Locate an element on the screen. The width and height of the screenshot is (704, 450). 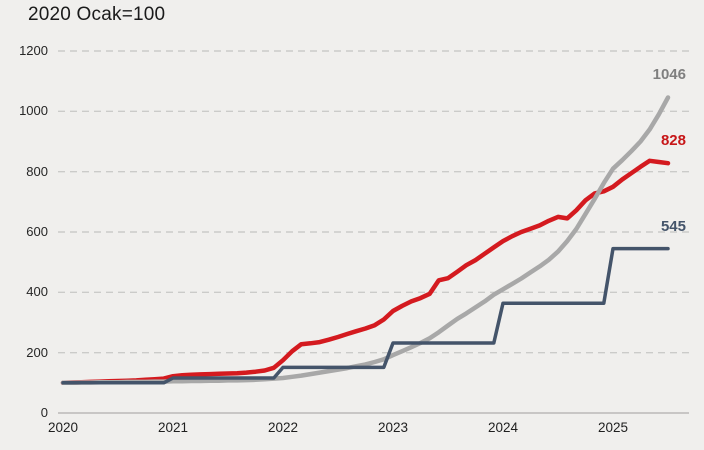
x-axis-tick-label: 2022 is located at coordinates (283, 427).